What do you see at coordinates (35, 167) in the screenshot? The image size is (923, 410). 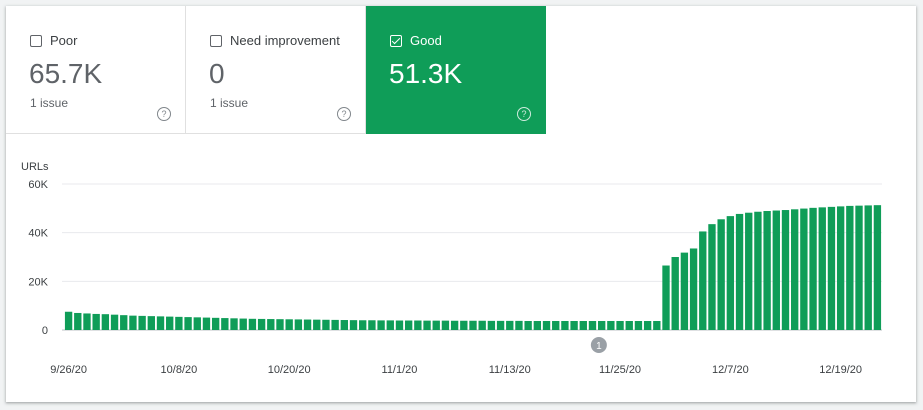 I see `y-axis-label: URLs` at bounding box center [35, 167].